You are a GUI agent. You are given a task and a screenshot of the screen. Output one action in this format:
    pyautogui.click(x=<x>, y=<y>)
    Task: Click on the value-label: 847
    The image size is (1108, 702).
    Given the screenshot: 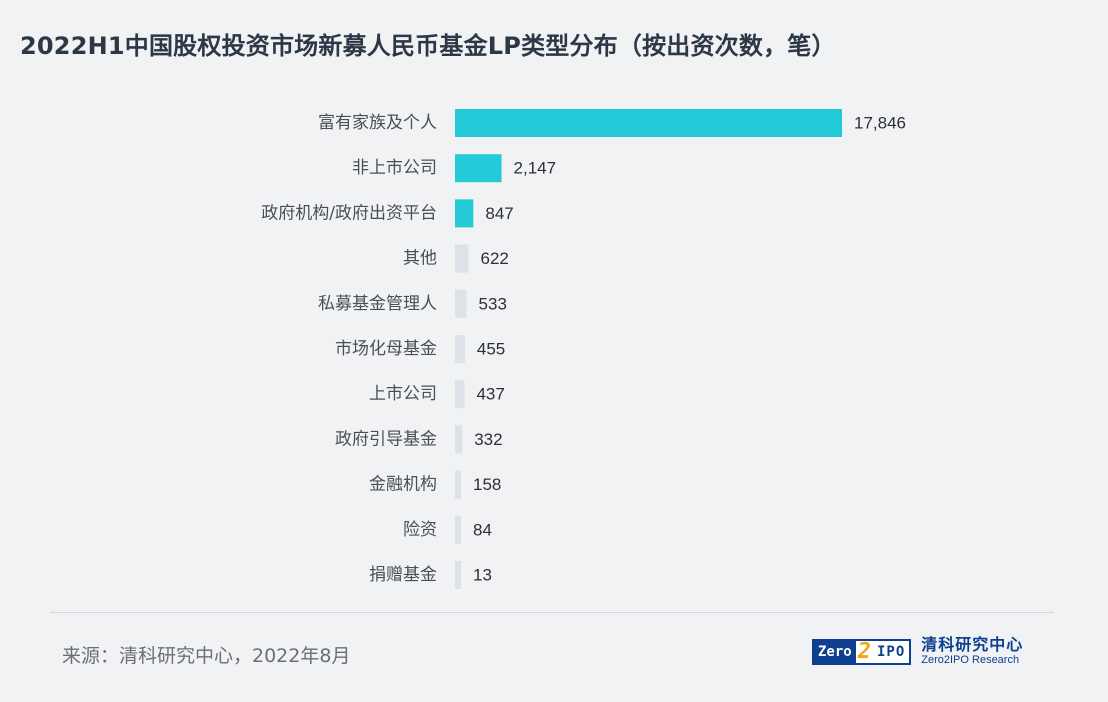 What is the action you would take?
    pyautogui.click(x=499, y=213)
    